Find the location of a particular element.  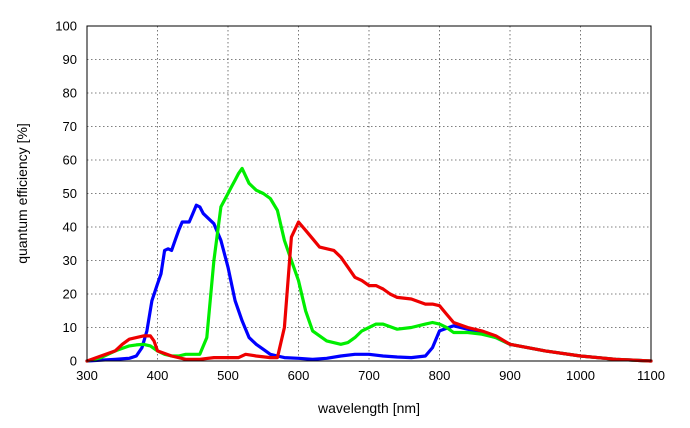

y-tick-label: 0 is located at coordinates (73, 361).